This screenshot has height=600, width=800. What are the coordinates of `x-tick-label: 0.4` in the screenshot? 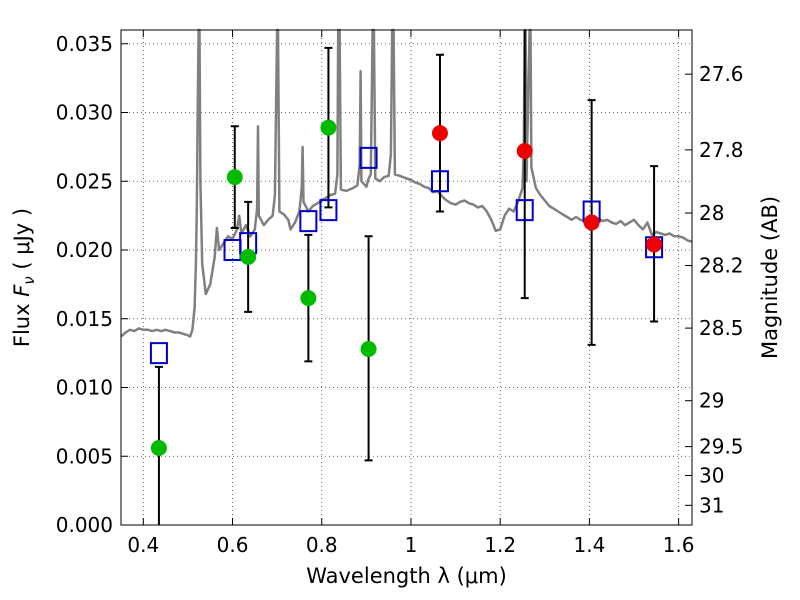 It's located at (143, 545).